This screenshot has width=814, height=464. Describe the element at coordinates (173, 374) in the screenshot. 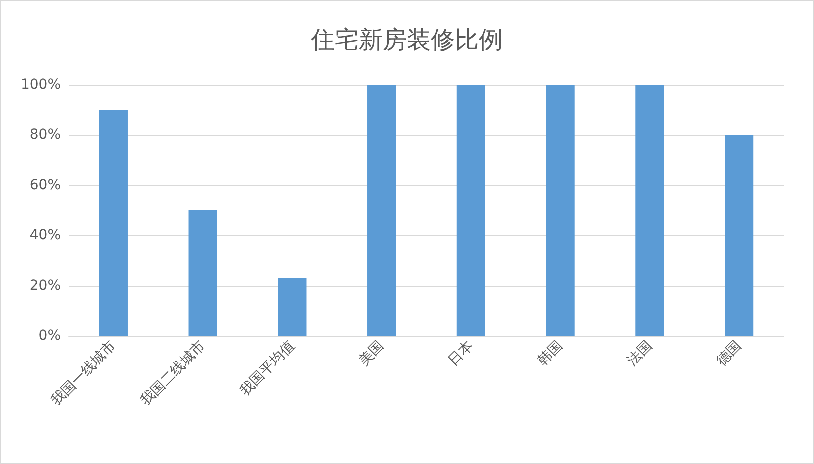

I see `x-tick-label: 我国二线城市` at that location.